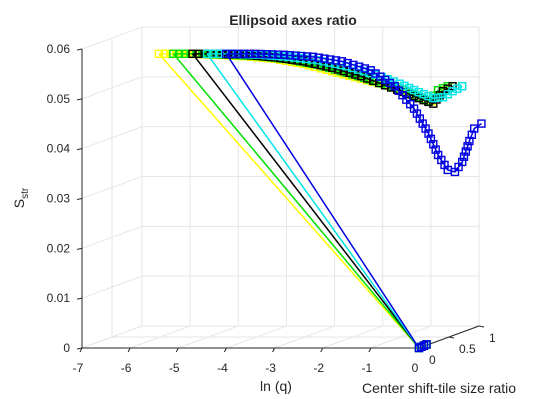  Describe the element at coordinates (415, 368) in the screenshot. I see `x-tick-label-7: 0` at that location.